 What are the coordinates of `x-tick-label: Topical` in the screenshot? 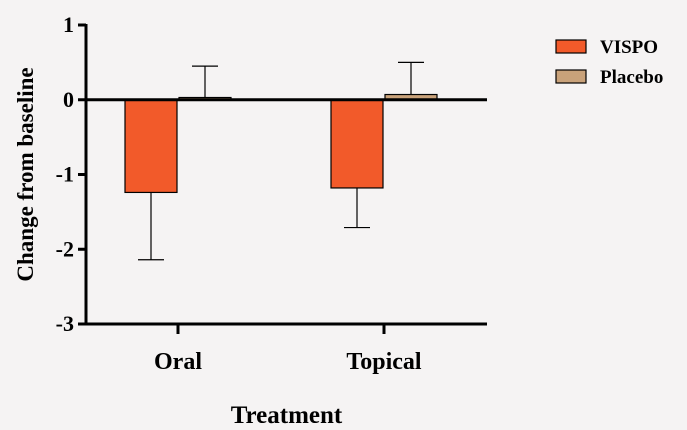 It's located at (383, 362).